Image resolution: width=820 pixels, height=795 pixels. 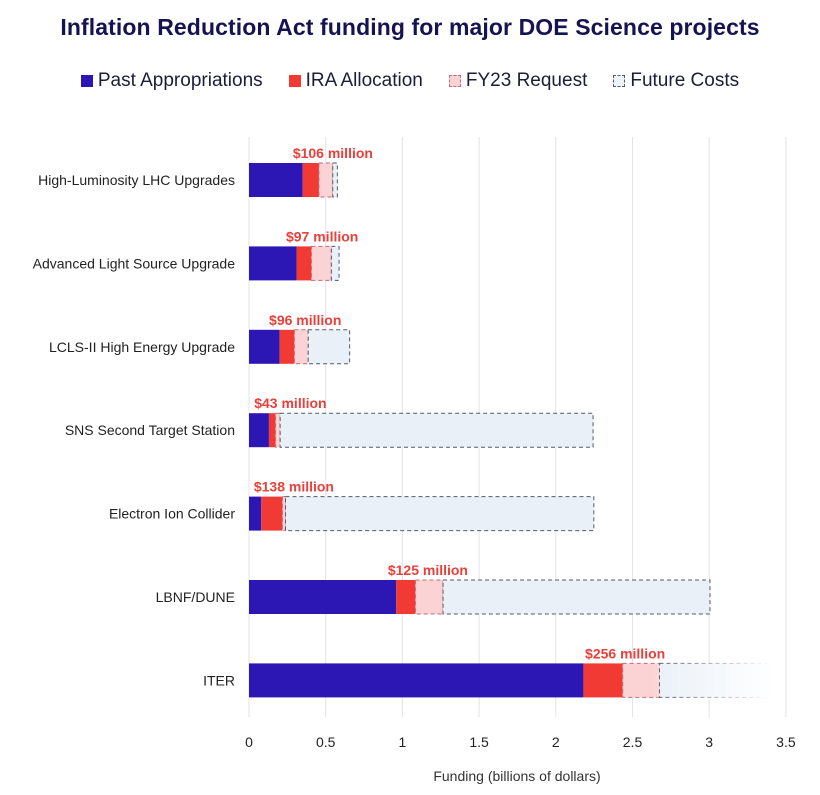 I want to click on legend-item-past-appropriations: Past Appropriations, so click(x=171, y=81).